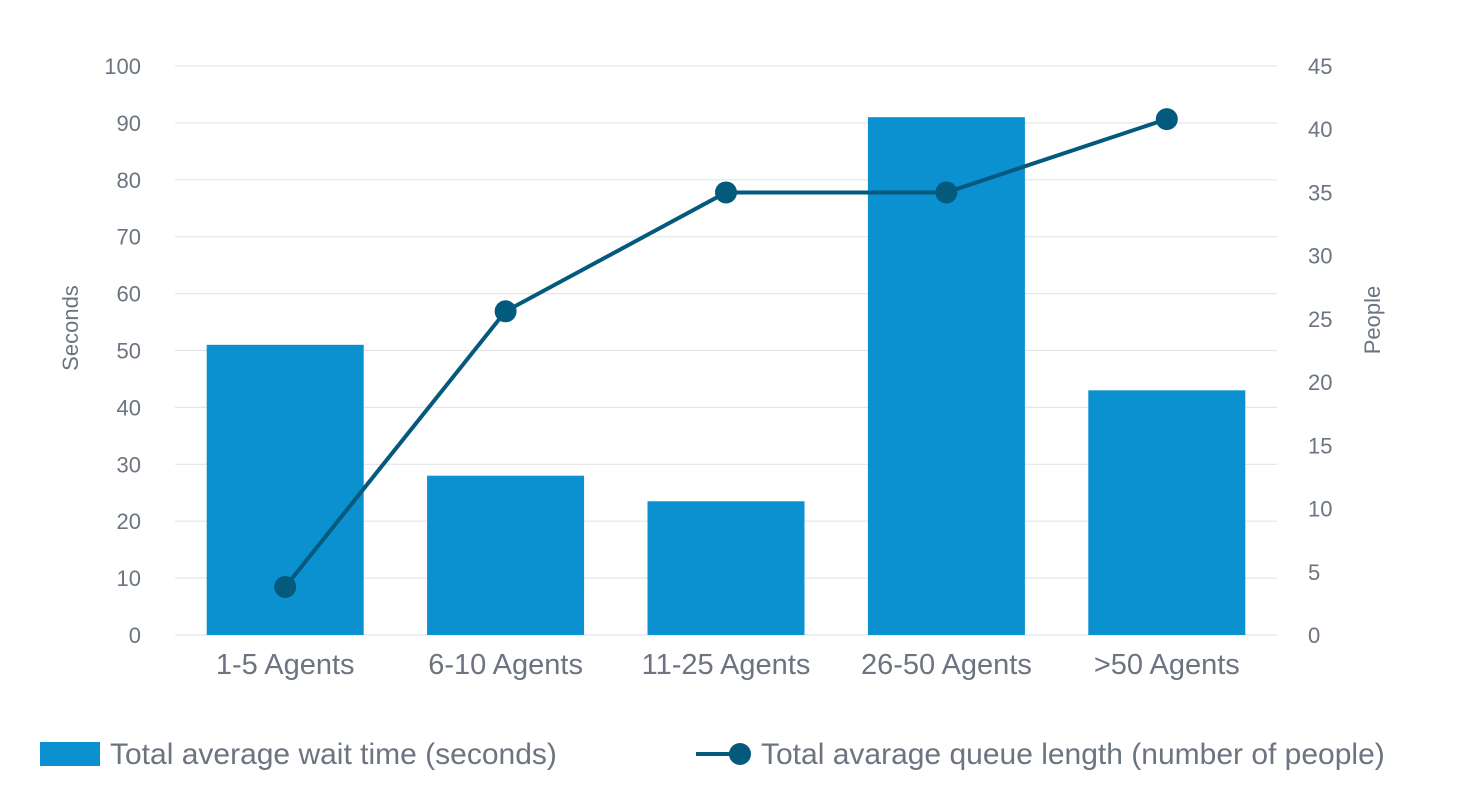 This screenshot has height=812, width=1482. I want to click on left-tick-label: 80, so click(129, 180).